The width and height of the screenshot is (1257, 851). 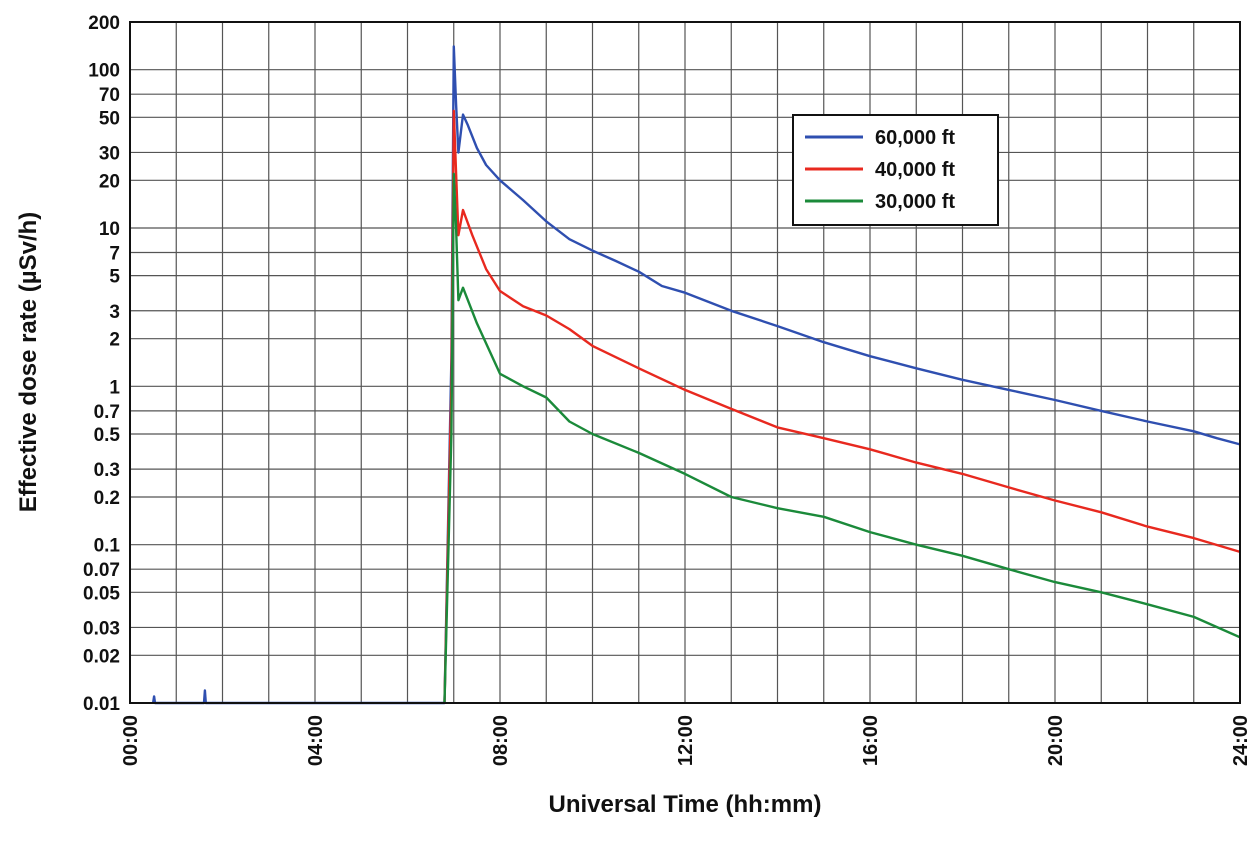 I want to click on y-tick-label: 7, so click(x=114, y=254).